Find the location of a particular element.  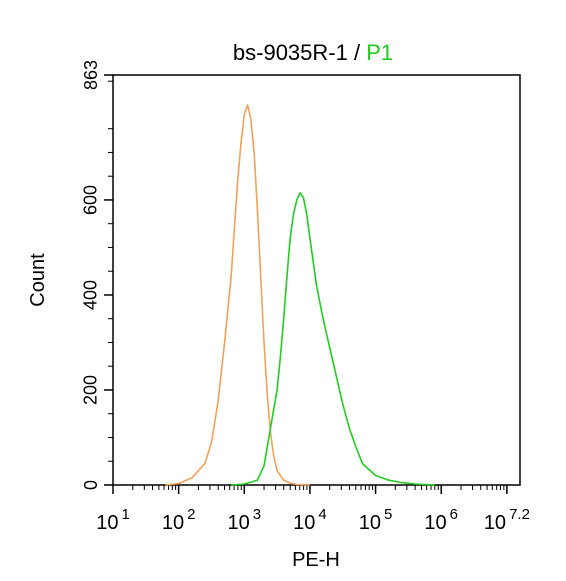

chart-title-prefix: bs-9035R-1 is located at coordinates (290, 52).